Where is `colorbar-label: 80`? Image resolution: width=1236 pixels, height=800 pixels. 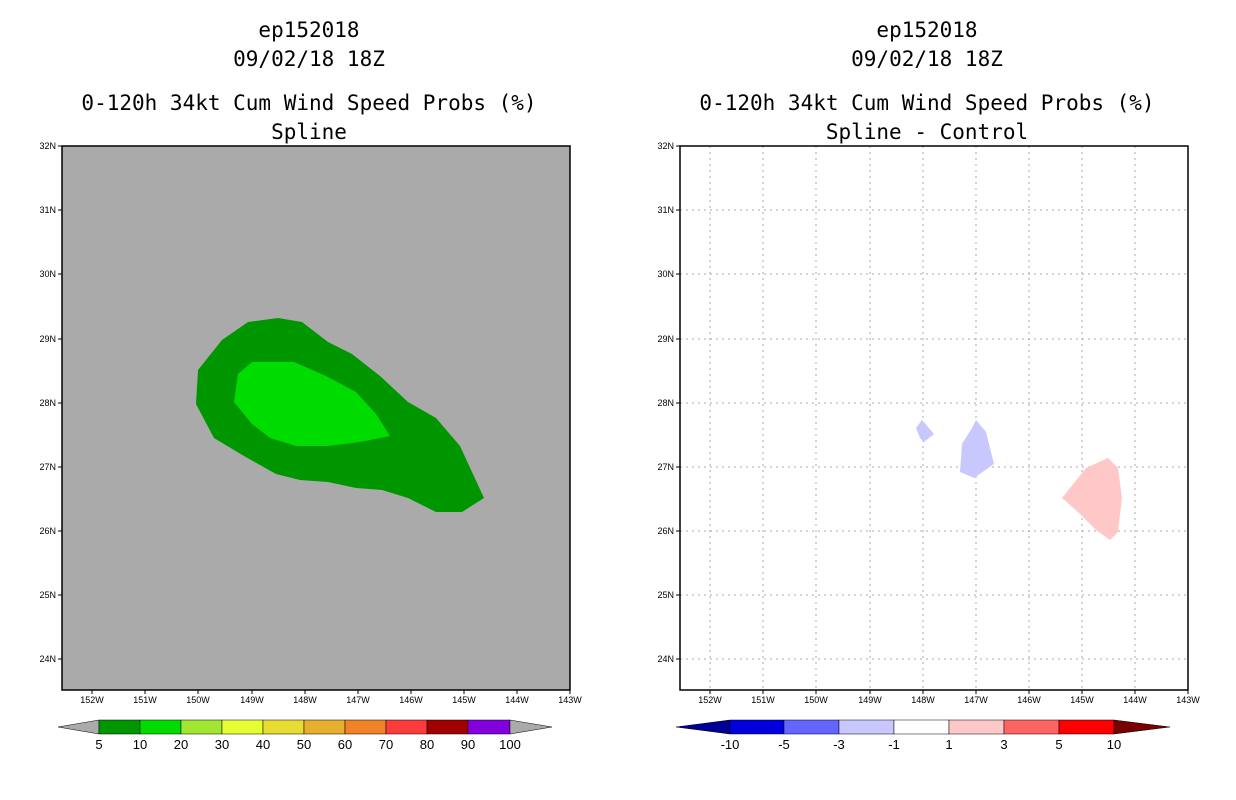
colorbar-label: 80 is located at coordinates (427, 744).